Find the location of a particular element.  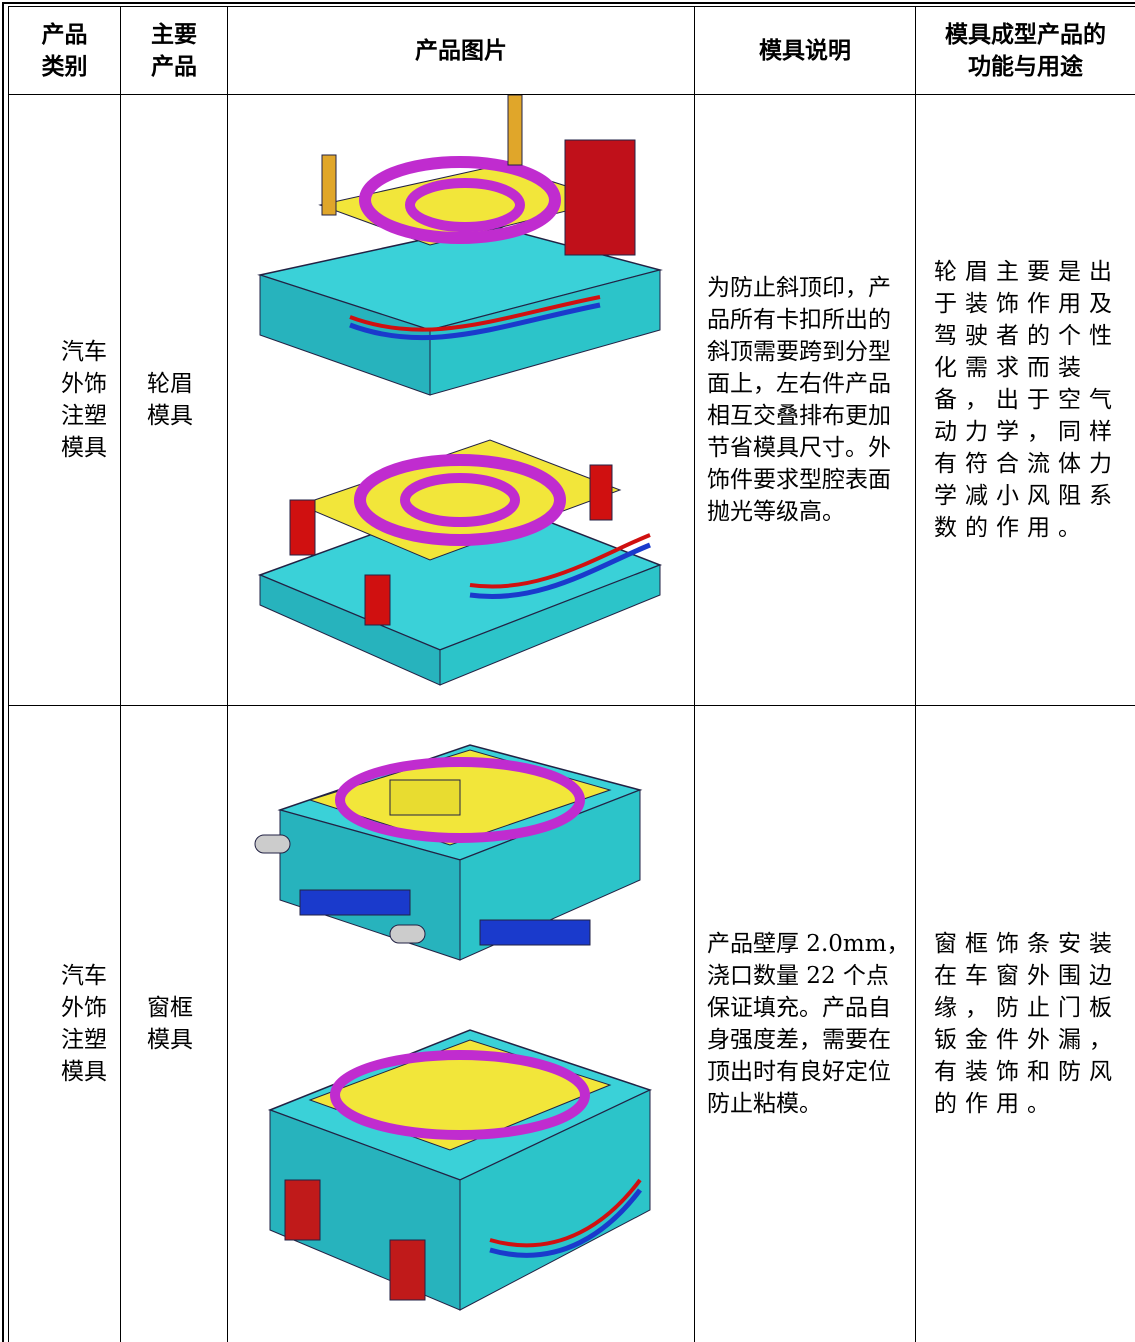

header-text: 模具成型产品的功能与用途 is located at coordinates (1025, 50).